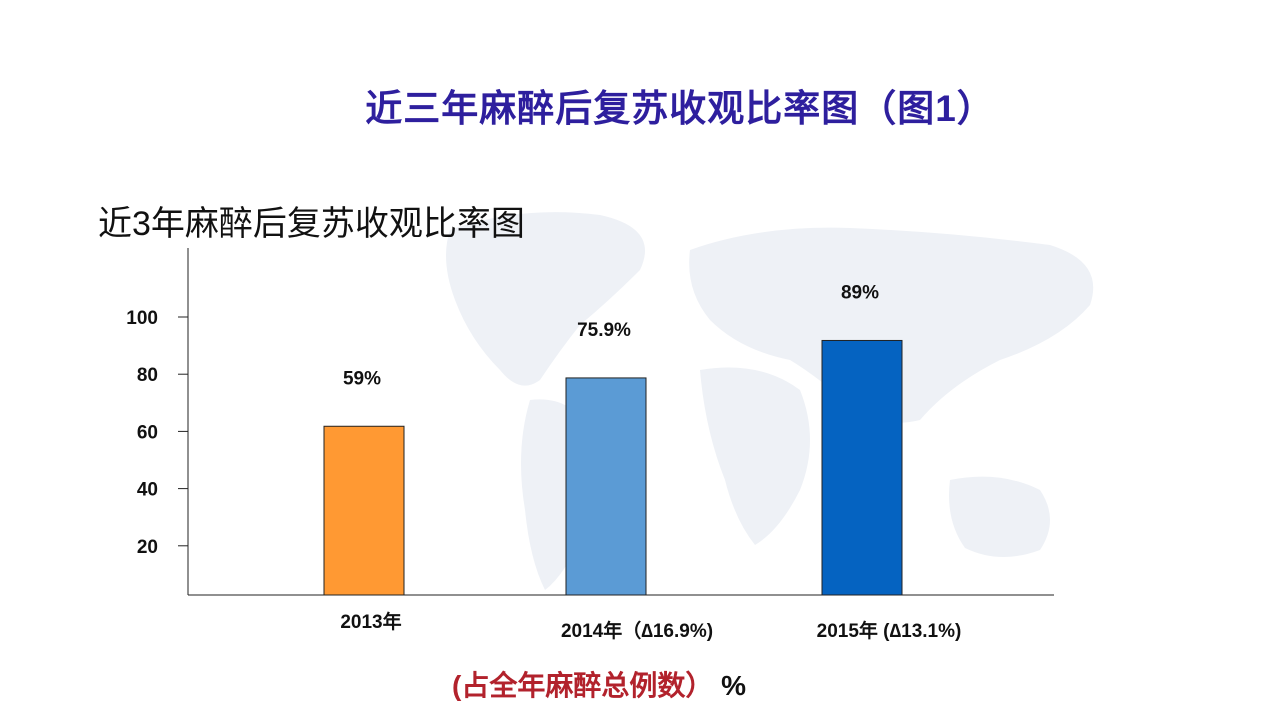  I want to click on bar-value-label: 59%, so click(362, 378).